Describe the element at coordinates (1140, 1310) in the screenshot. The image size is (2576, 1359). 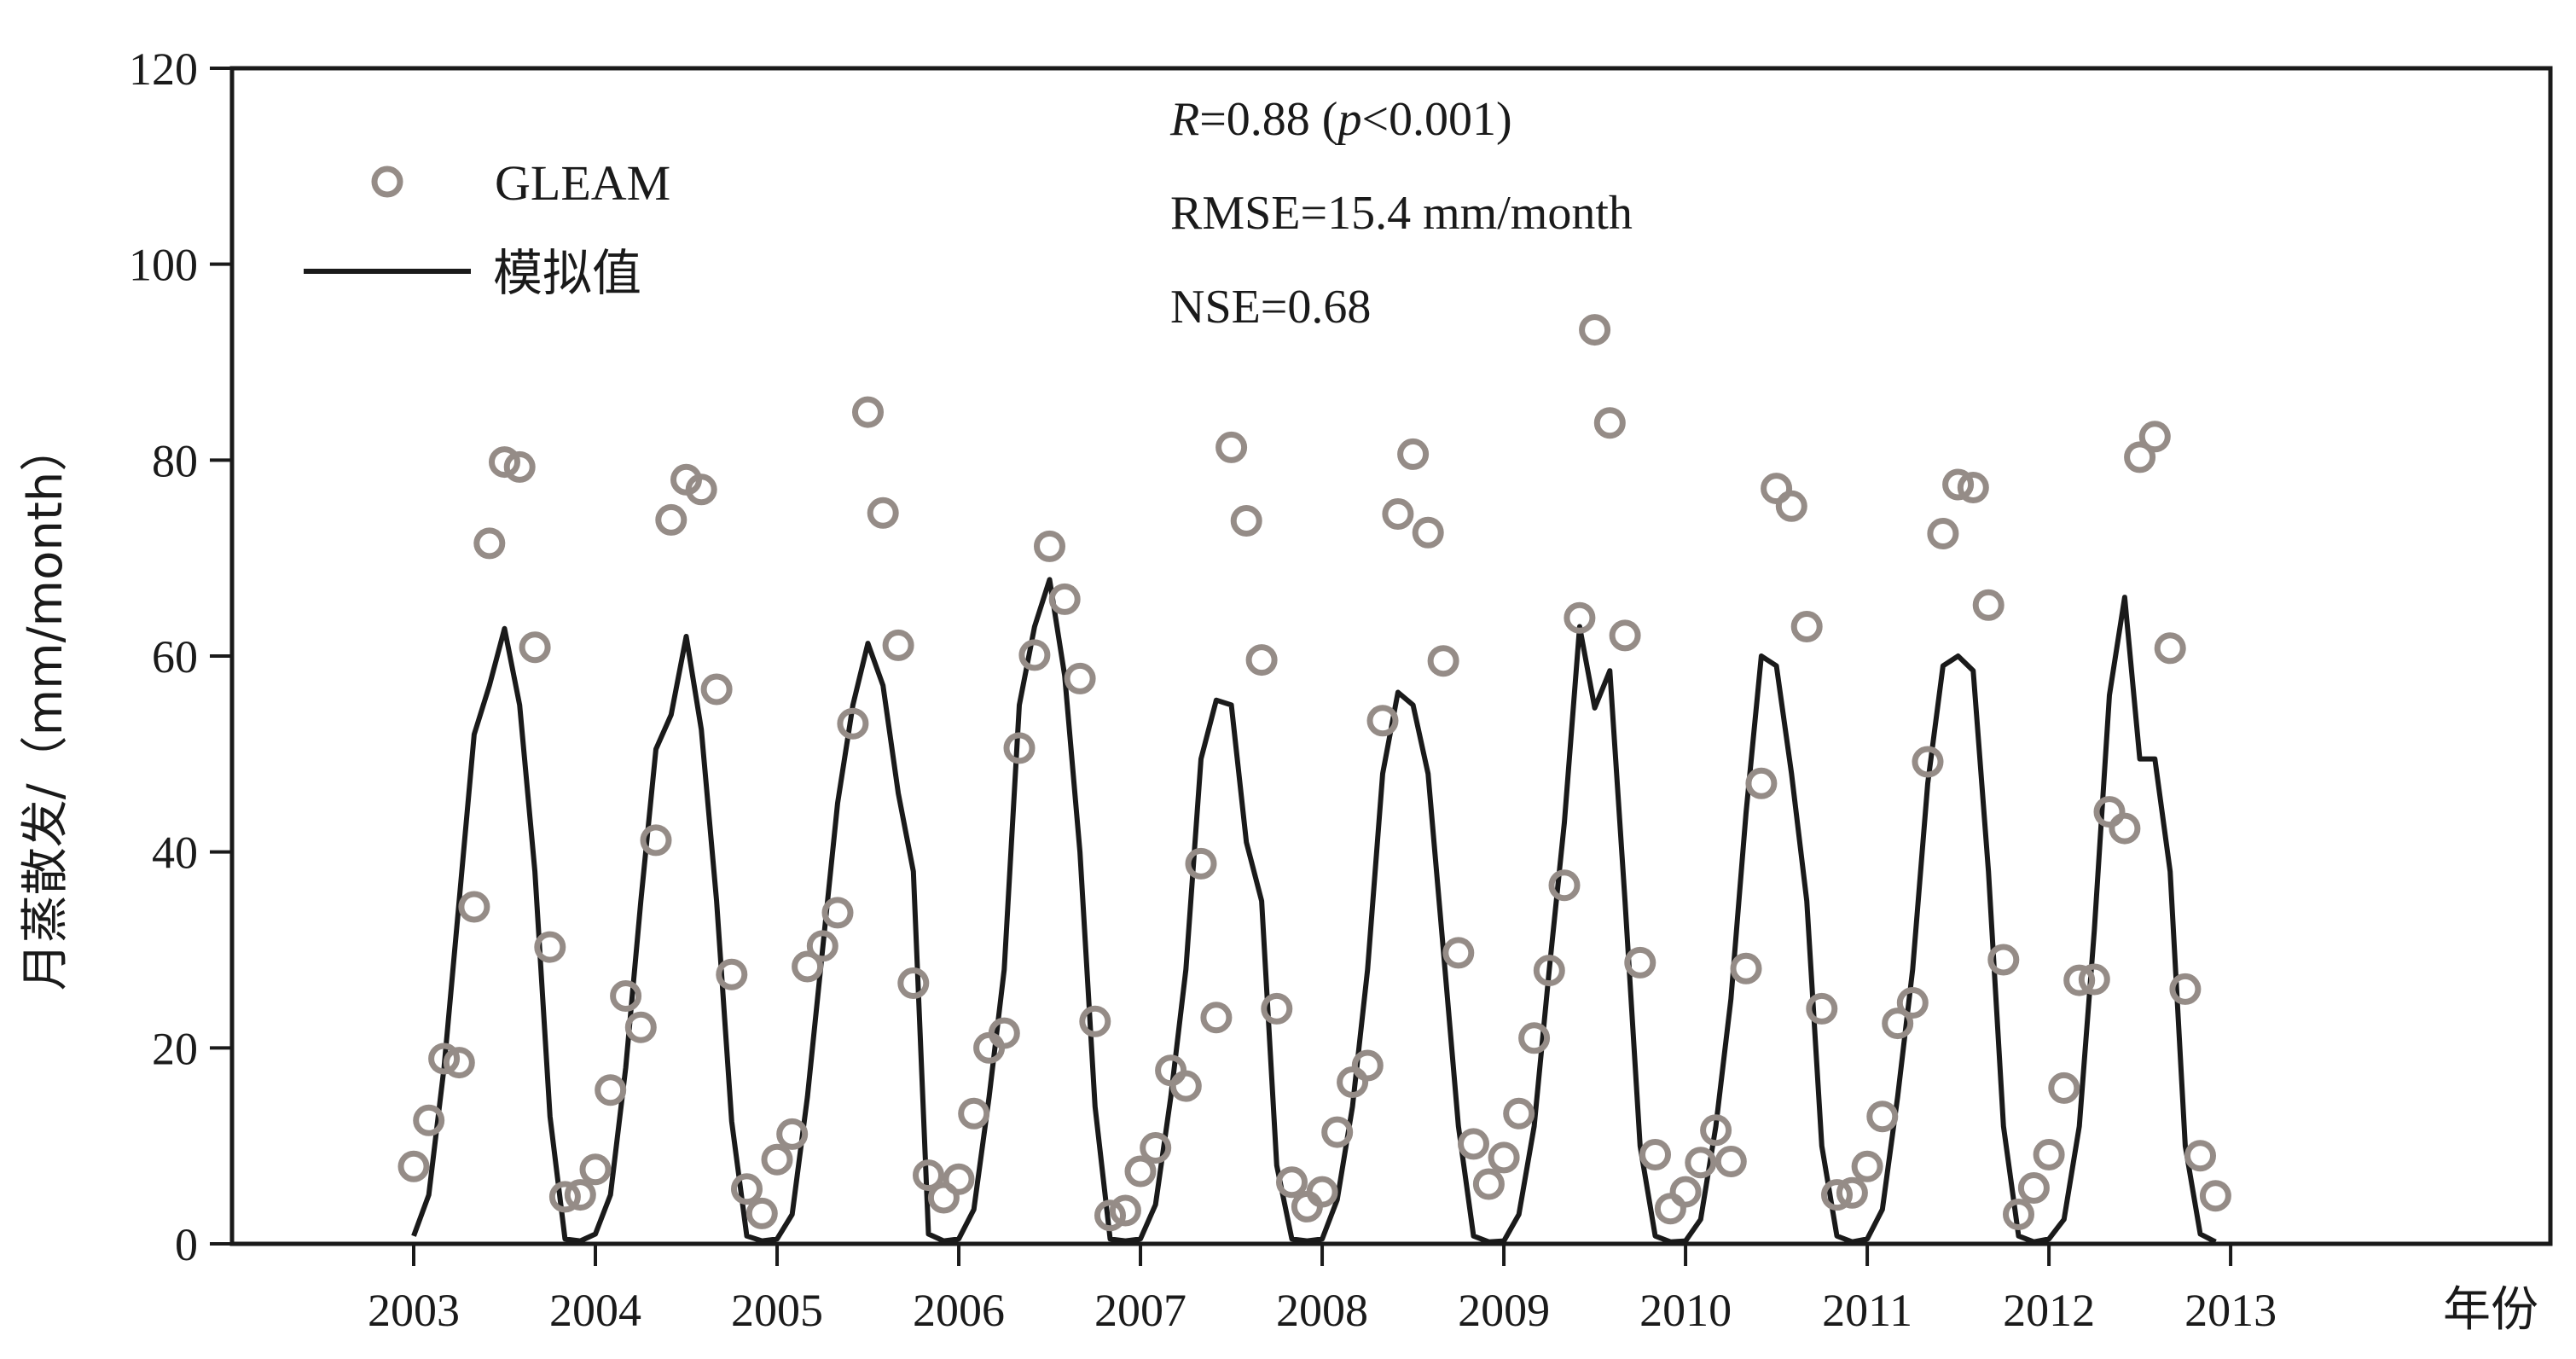
I see `x-tick-label: 2007` at that location.